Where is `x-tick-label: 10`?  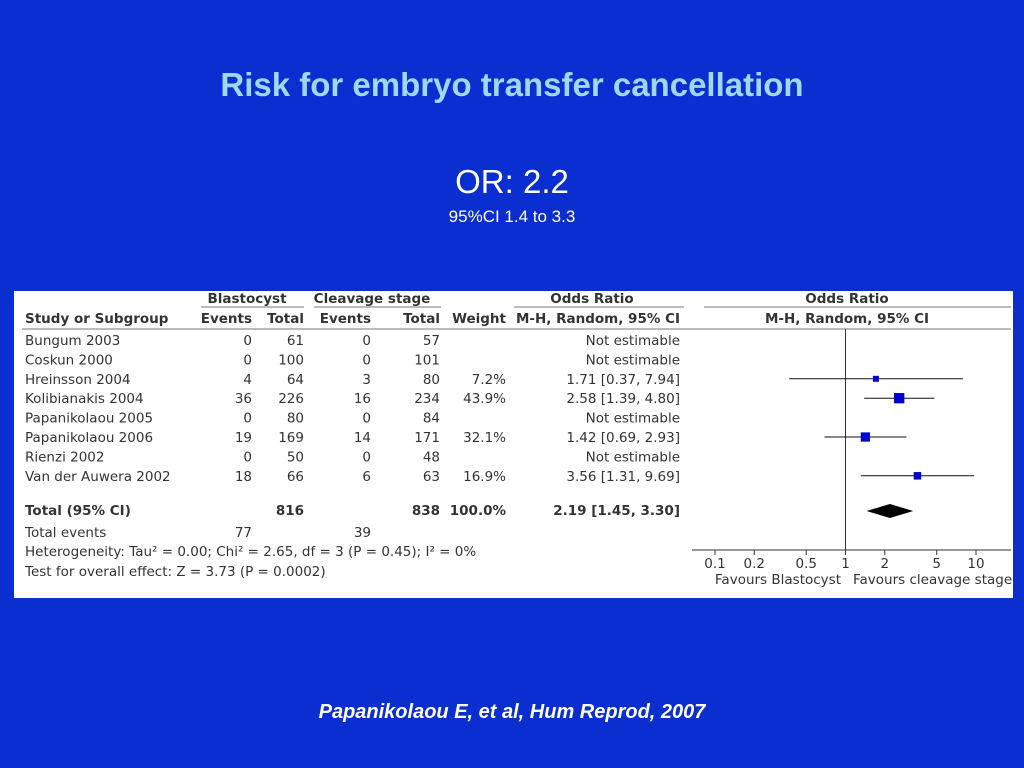 x-tick-label: 10 is located at coordinates (975, 564).